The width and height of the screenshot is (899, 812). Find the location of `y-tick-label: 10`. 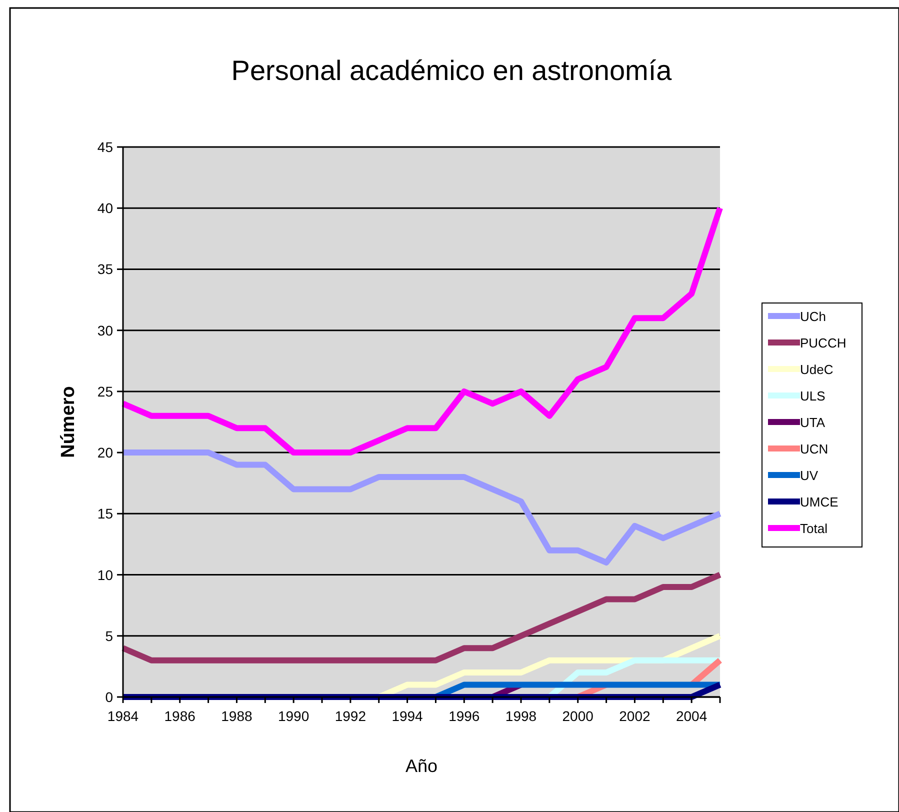

y-tick-label: 10 is located at coordinates (105, 574).